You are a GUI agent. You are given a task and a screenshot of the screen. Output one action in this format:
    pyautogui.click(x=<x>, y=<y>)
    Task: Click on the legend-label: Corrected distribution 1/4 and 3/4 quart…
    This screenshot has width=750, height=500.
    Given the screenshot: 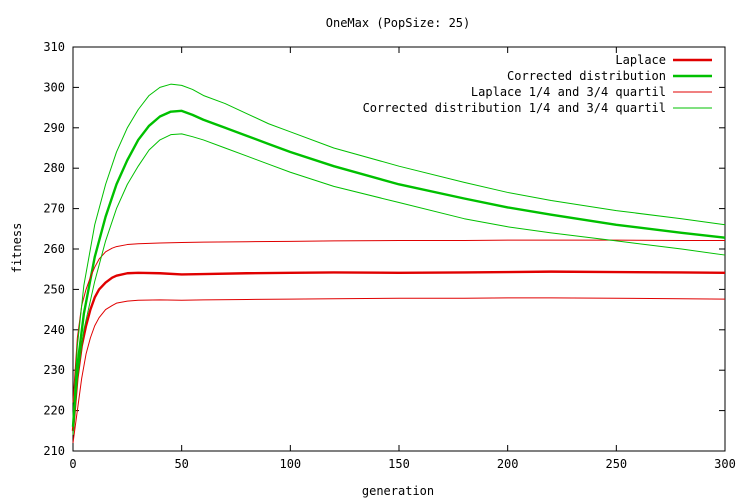 What is the action you would take?
    pyautogui.click(x=514, y=108)
    